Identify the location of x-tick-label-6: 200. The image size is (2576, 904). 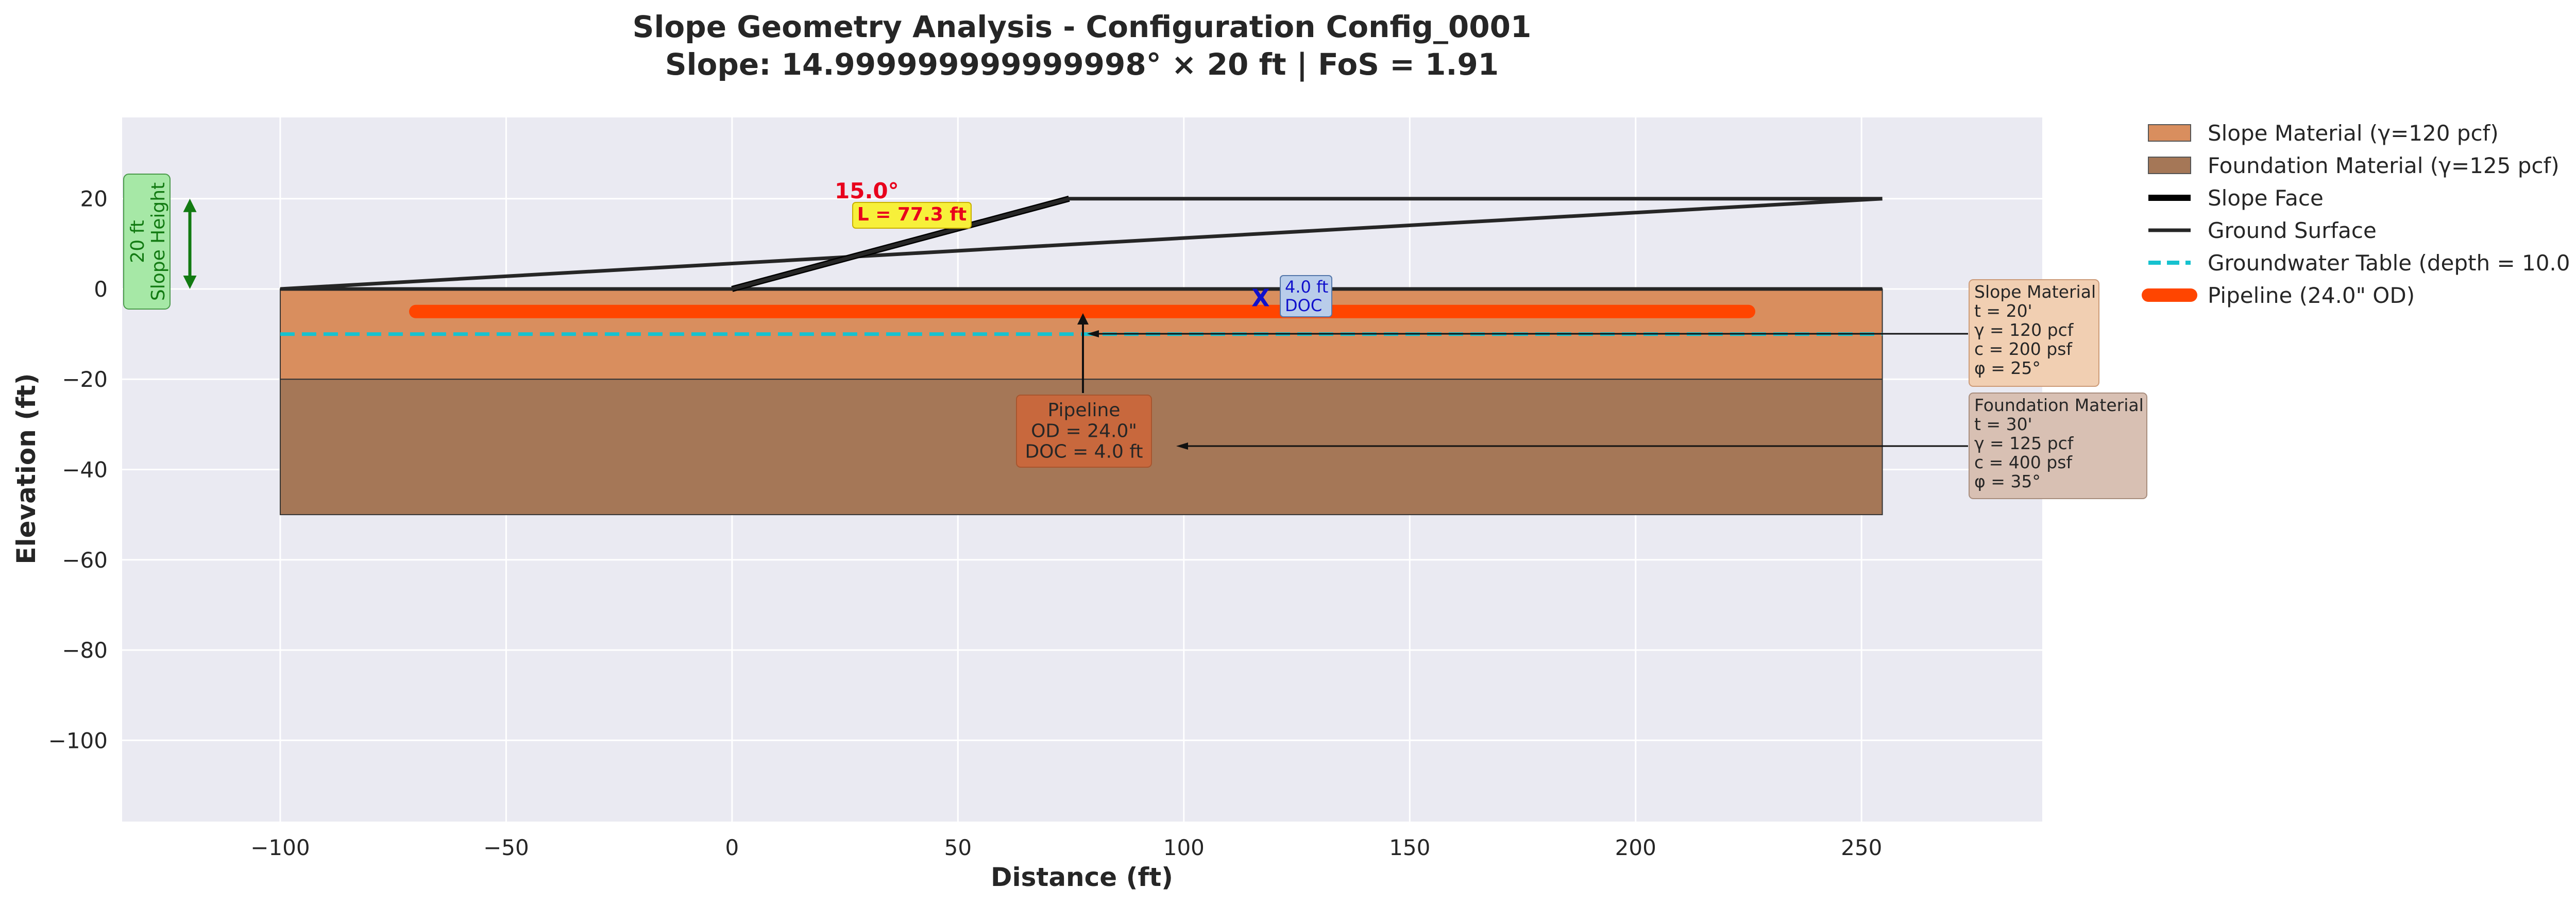
(1635, 847).